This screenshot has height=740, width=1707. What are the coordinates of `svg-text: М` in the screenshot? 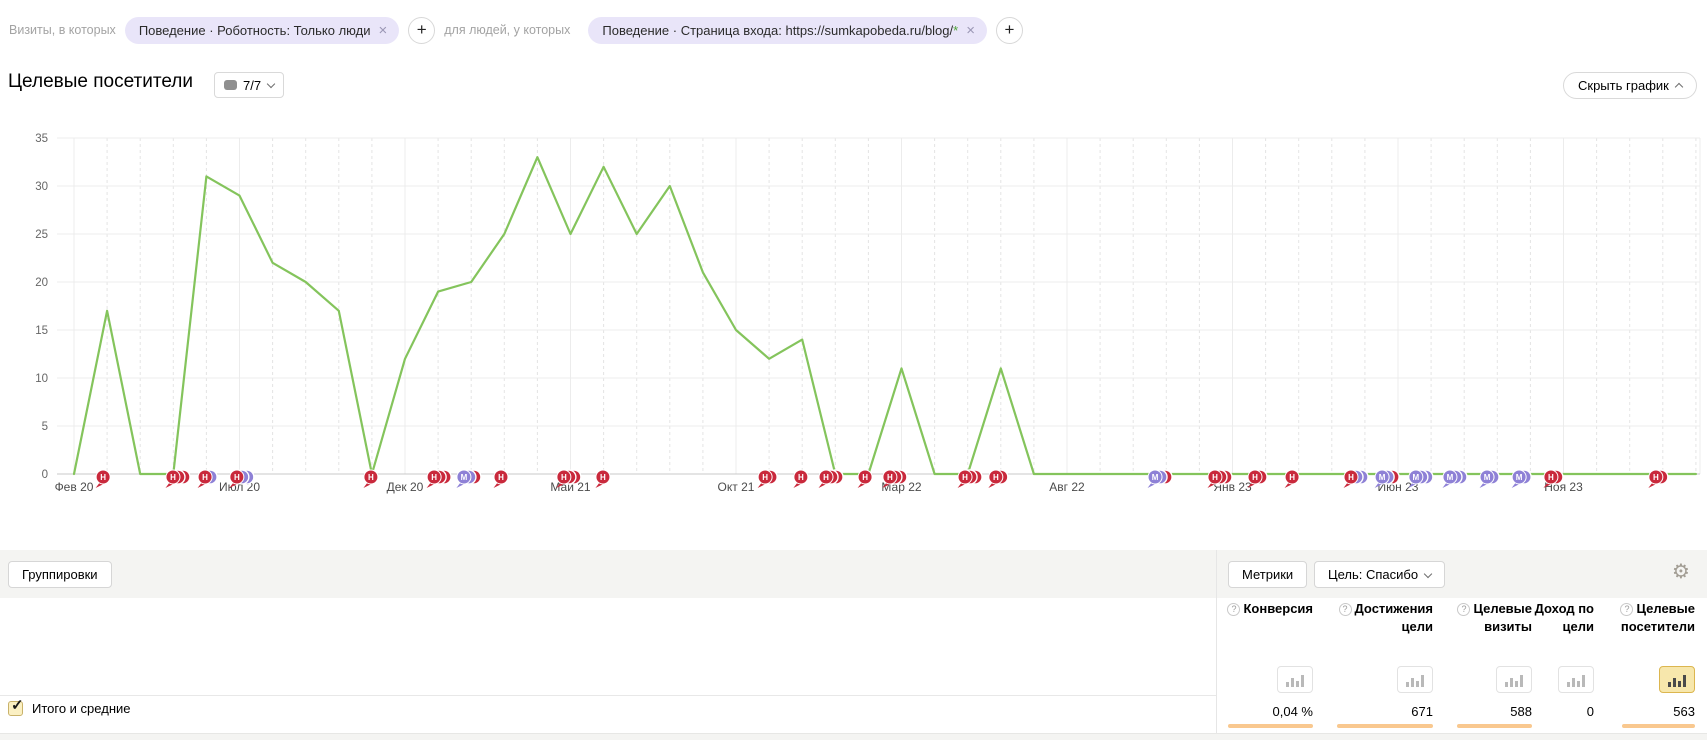 It's located at (1382, 477).